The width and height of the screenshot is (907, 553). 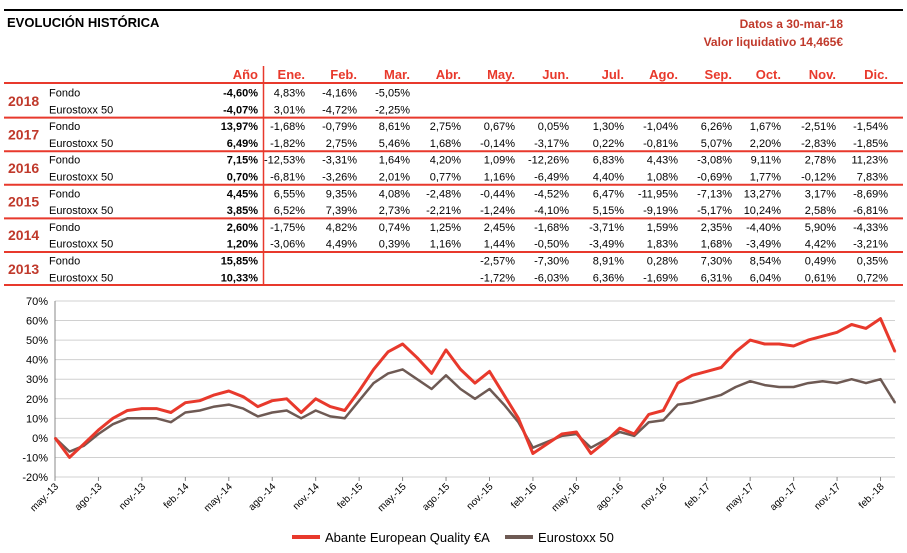 What do you see at coordinates (35, 458) in the screenshot?
I see `y-tick-label: -10%` at bounding box center [35, 458].